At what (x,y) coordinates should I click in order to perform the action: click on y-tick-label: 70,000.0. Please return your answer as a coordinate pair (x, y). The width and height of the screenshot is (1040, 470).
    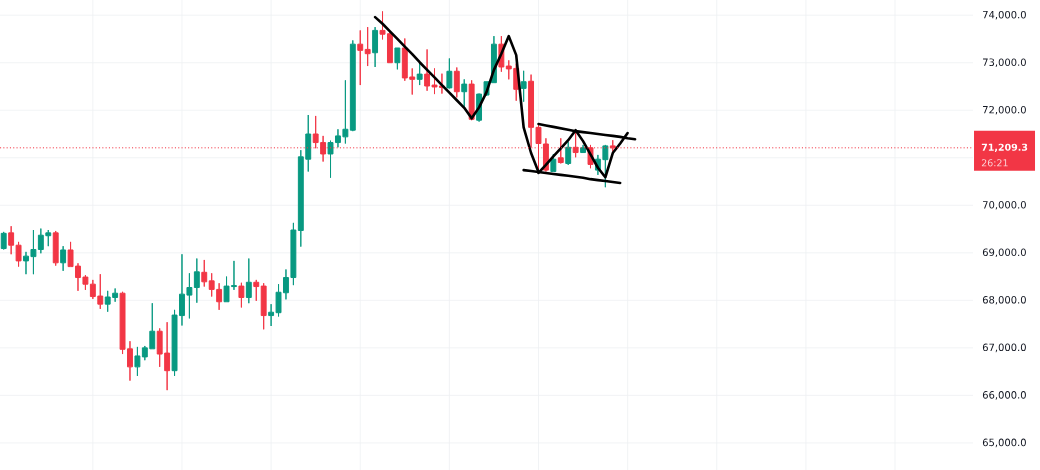
    Looking at the image, I should click on (1004, 205).